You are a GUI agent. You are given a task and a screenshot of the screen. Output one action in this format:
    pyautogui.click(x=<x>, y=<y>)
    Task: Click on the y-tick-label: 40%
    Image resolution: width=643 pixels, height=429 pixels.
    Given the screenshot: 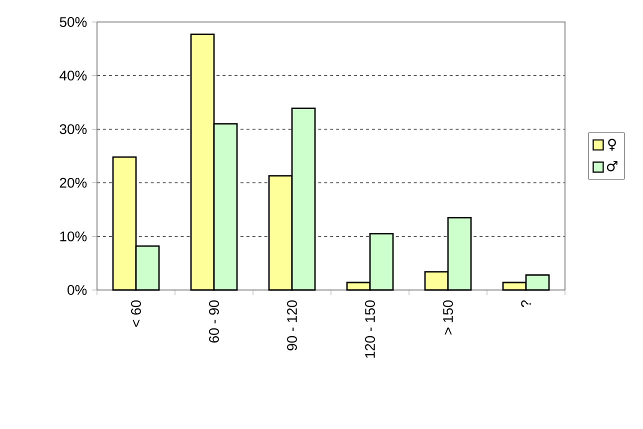 What is the action you would take?
    pyautogui.click(x=73, y=75)
    